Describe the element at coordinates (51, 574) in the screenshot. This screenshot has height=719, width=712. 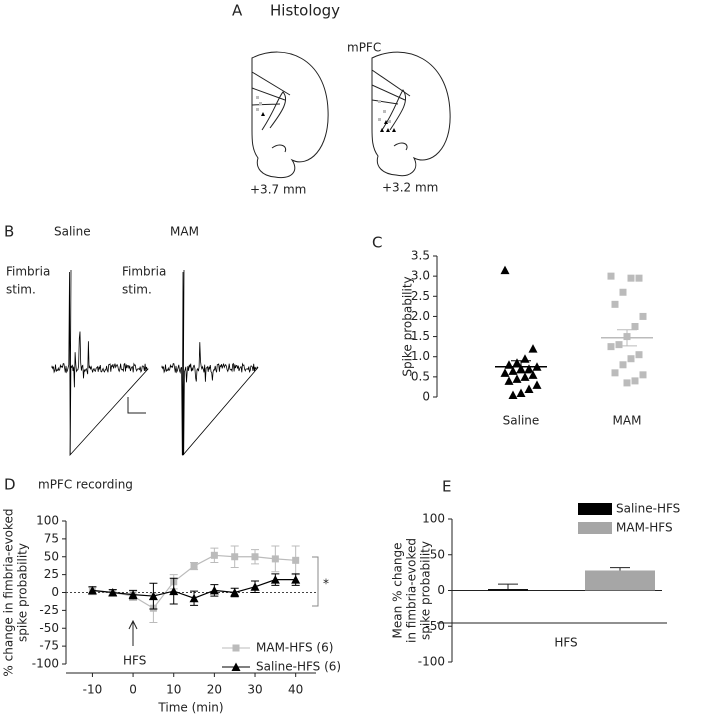
I see `y-tick-label: 25` at that location.